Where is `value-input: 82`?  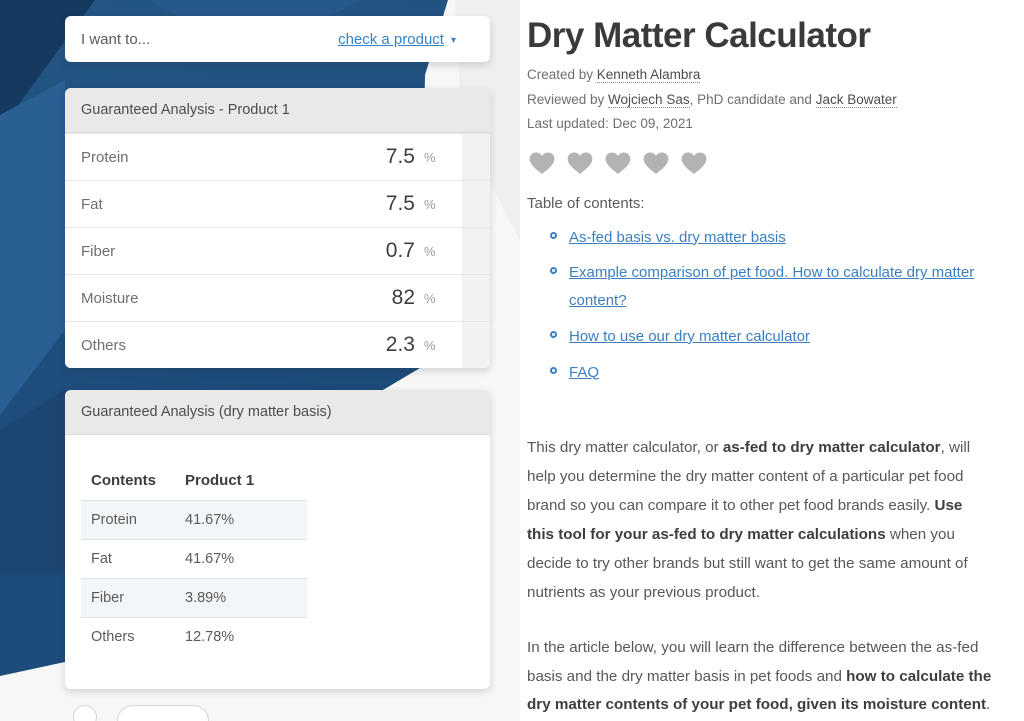
value-input: 82 is located at coordinates (403, 297).